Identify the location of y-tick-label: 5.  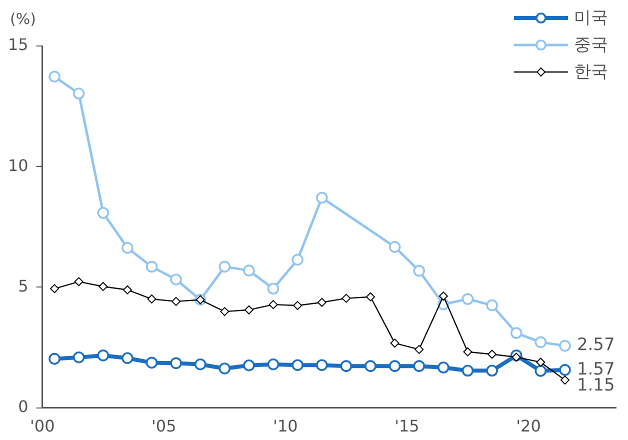
(23, 286).